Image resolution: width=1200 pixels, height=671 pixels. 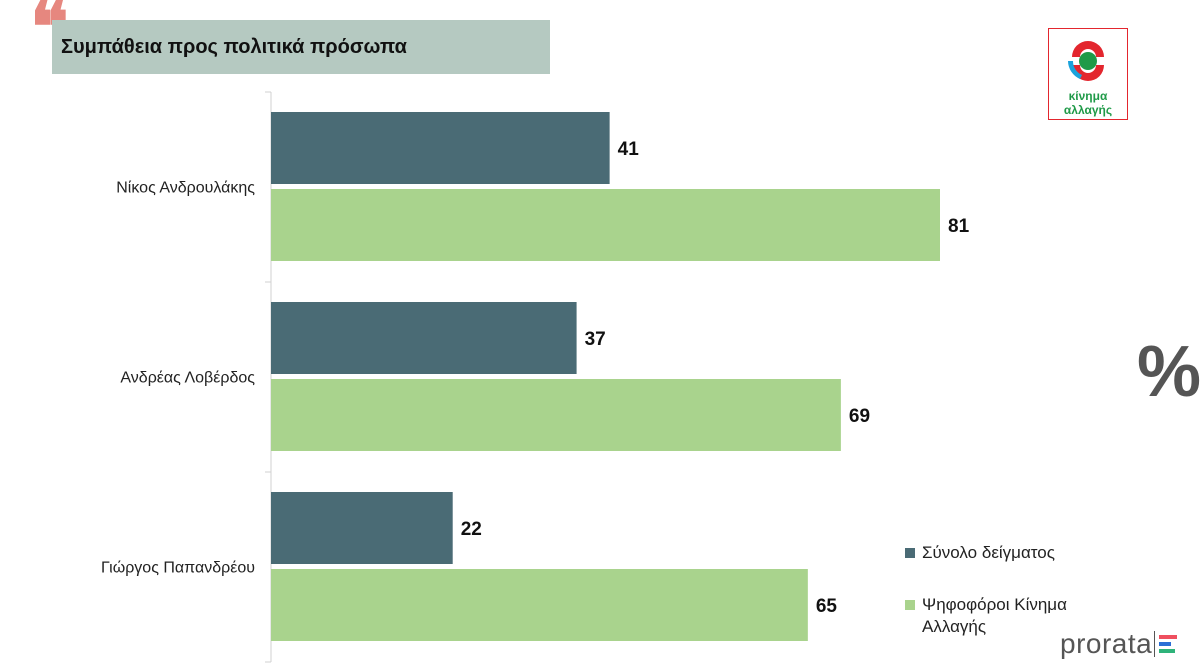 I want to click on category-label: Γιώργος Παπανδρέου, so click(x=178, y=568).